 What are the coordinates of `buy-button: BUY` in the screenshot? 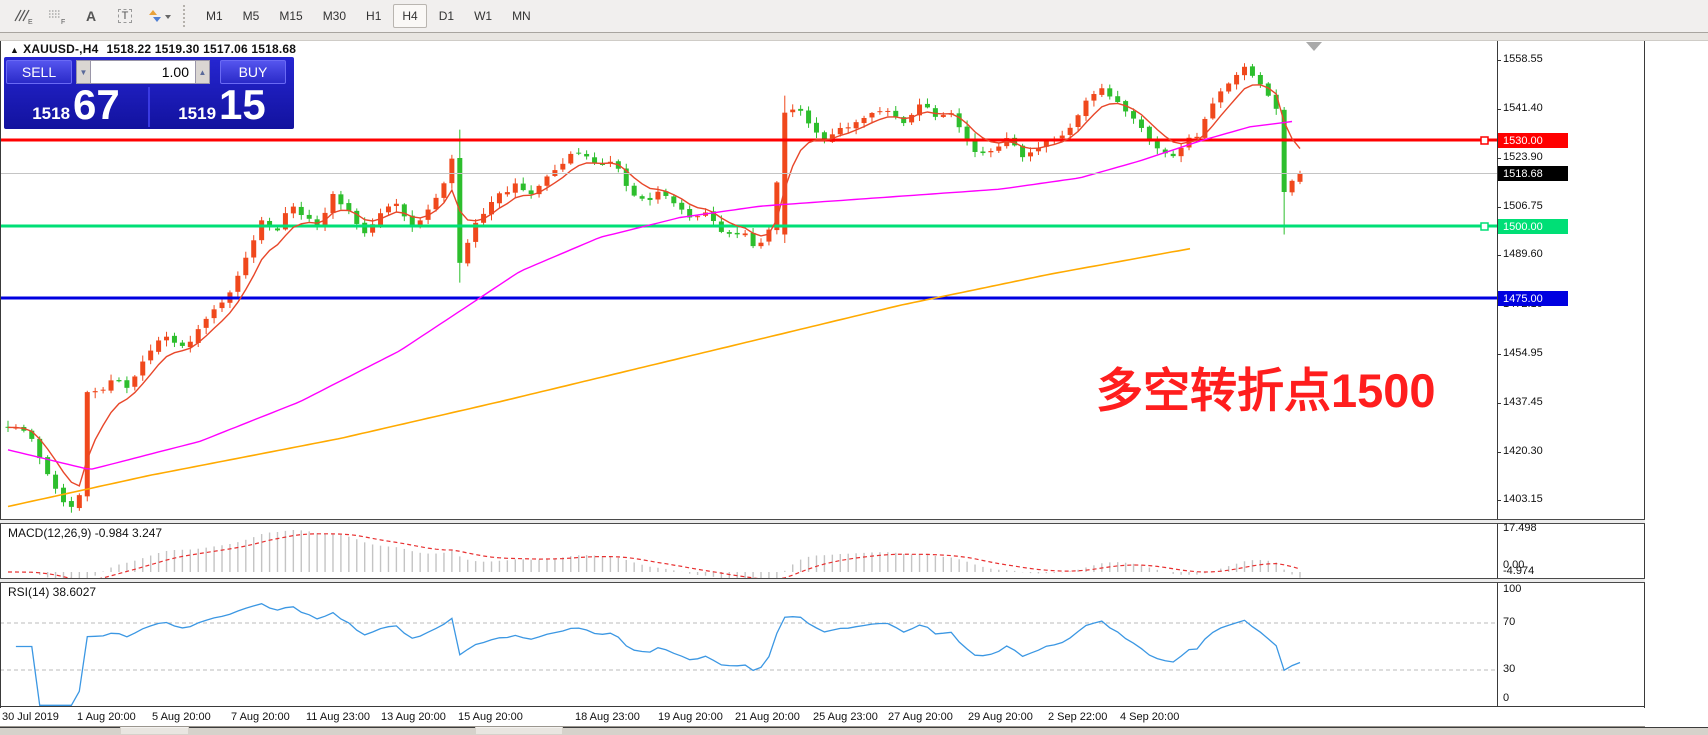 It's located at (253, 72).